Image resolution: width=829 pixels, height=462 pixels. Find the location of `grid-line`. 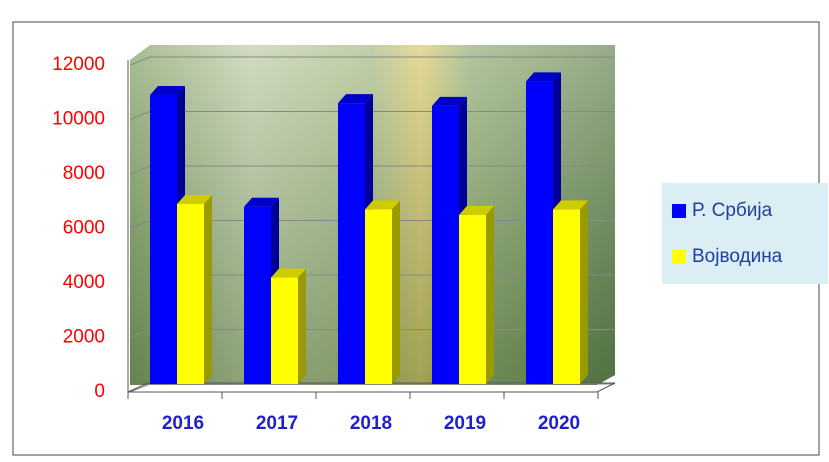

grid-line is located at coordinates (372, 61).